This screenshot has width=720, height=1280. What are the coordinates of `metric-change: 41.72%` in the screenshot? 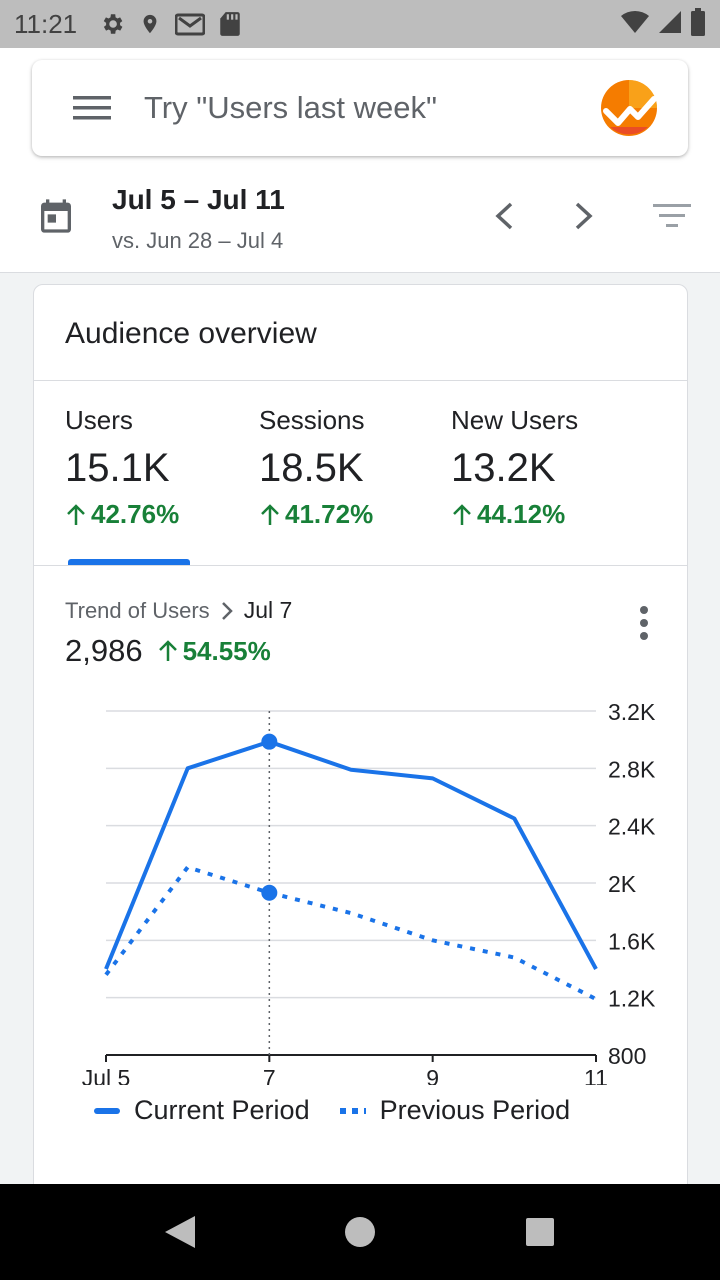 It's located at (316, 514).